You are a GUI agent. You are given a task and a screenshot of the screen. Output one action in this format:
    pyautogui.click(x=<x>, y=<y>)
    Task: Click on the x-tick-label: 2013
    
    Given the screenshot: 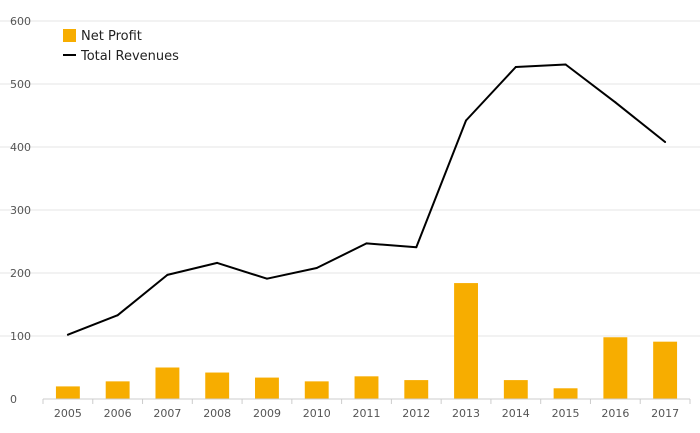 What is the action you would take?
    pyautogui.click(x=466, y=413)
    